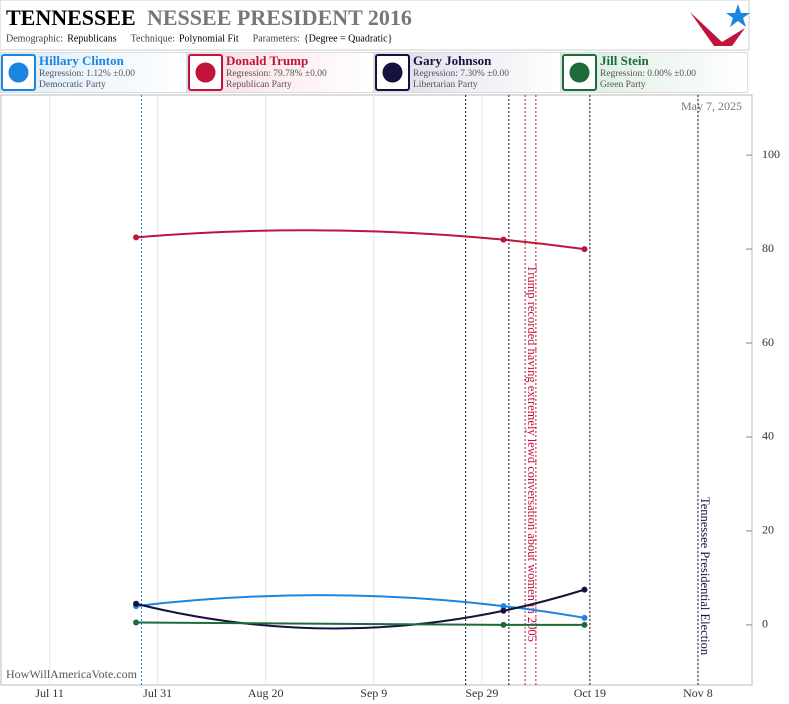 This screenshot has width=789, height=704. What do you see at coordinates (765, 624) in the screenshot?
I see `y-tick-label: 0` at bounding box center [765, 624].